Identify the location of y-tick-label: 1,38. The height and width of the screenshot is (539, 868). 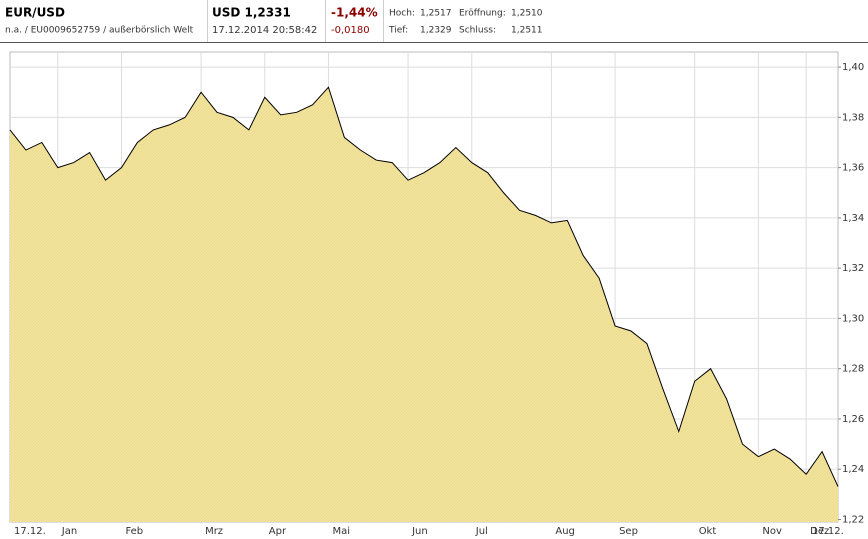
(853, 117).